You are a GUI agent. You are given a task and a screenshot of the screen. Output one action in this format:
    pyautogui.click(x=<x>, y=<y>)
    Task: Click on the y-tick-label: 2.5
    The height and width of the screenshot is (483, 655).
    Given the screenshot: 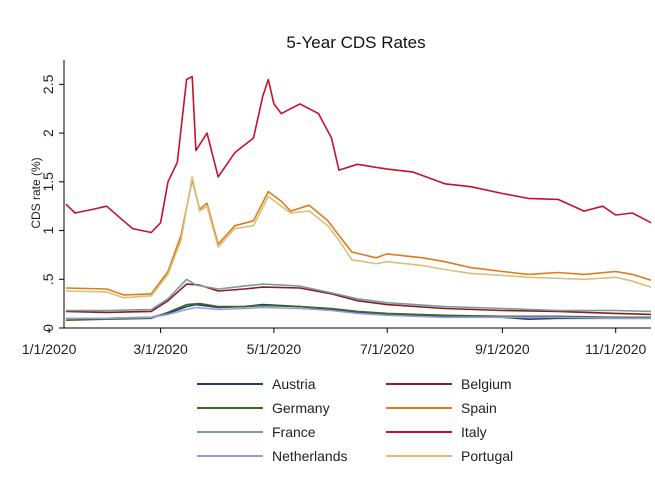 What is the action you would take?
    pyautogui.click(x=48, y=84)
    